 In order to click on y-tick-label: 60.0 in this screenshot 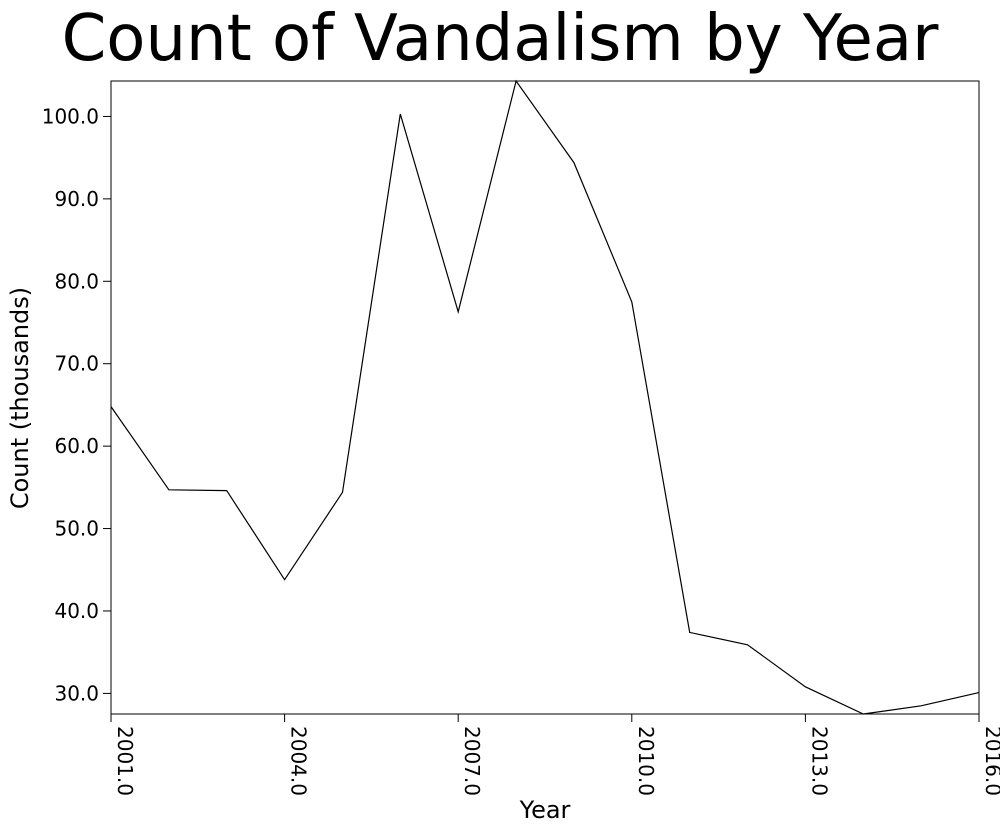, I will do `click(76, 446)`.